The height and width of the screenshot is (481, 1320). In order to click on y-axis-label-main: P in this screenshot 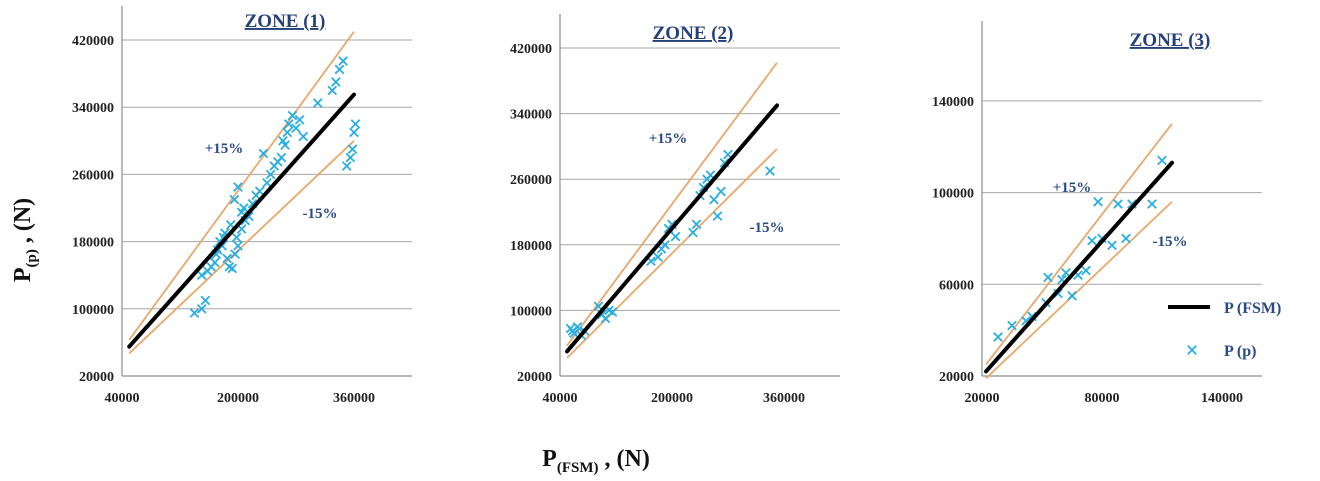, I will do `click(23, 275)`.